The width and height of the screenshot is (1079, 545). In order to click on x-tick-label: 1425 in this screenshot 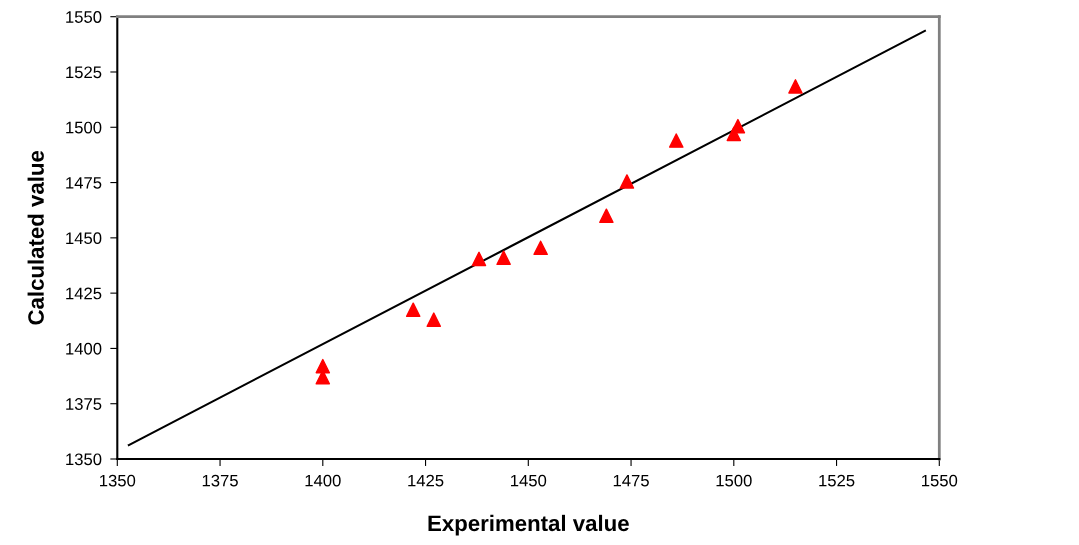, I will do `click(426, 480)`.